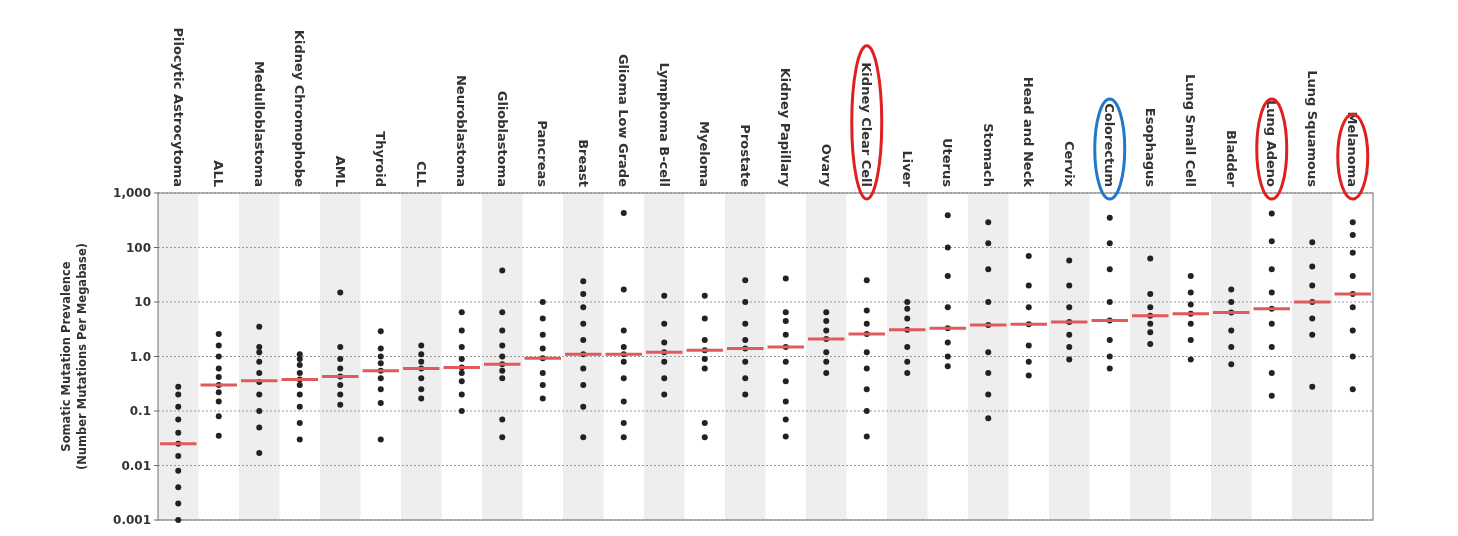 The image size is (1458, 536). Describe the element at coordinates (1069, 164) in the screenshot. I see `x-tick-label: Cervix` at that location.